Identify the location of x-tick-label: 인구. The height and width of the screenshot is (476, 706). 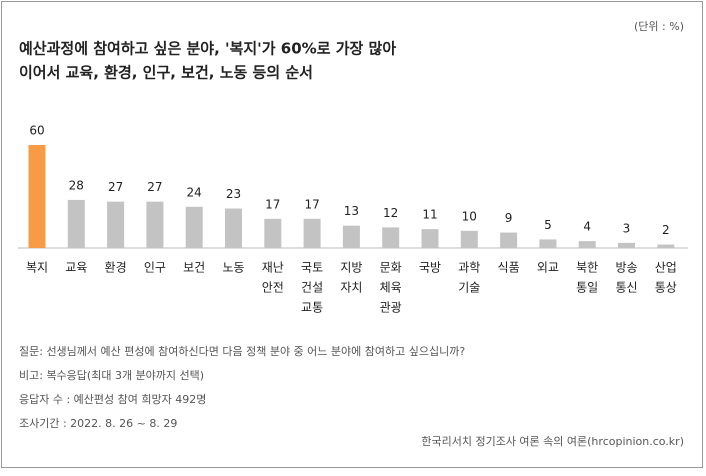
(155, 268).